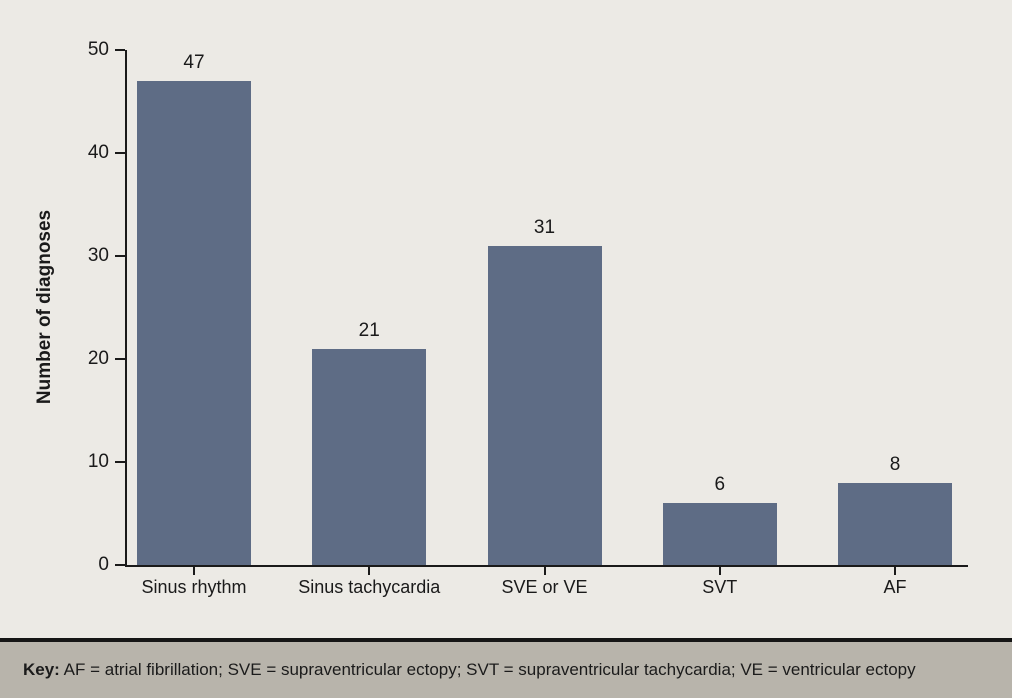  What do you see at coordinates (194, 62) in the screenshot?
I see `bar-value-label: 47` at bounding box center [194, 62].